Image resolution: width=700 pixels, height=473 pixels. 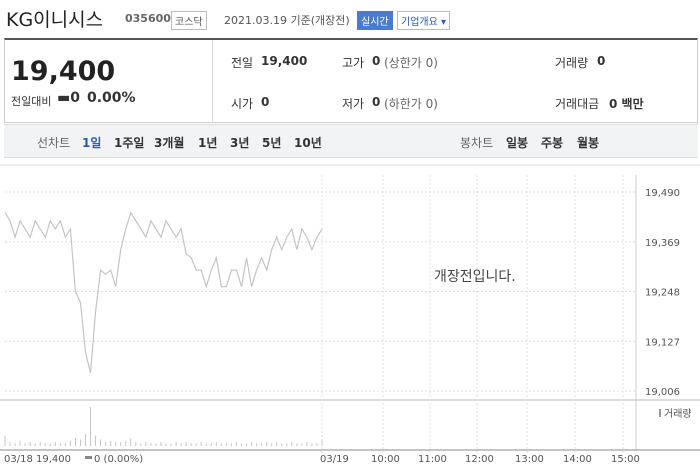 What do you see at coordinates (353, 63) in the screenshot?
I see `stat-label: 고가` at bounding box center [353, 63].